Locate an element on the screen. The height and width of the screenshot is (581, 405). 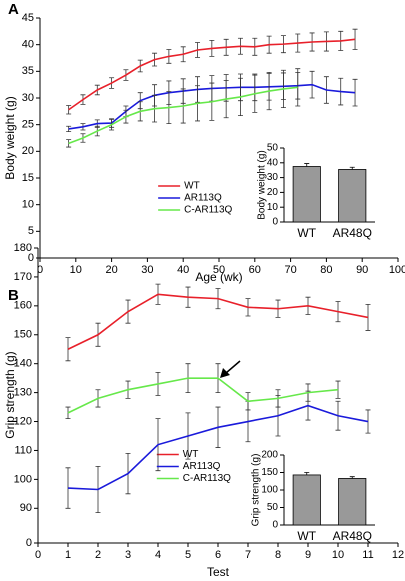
x-tick-label: 50 is located at coordinates (219, 270).